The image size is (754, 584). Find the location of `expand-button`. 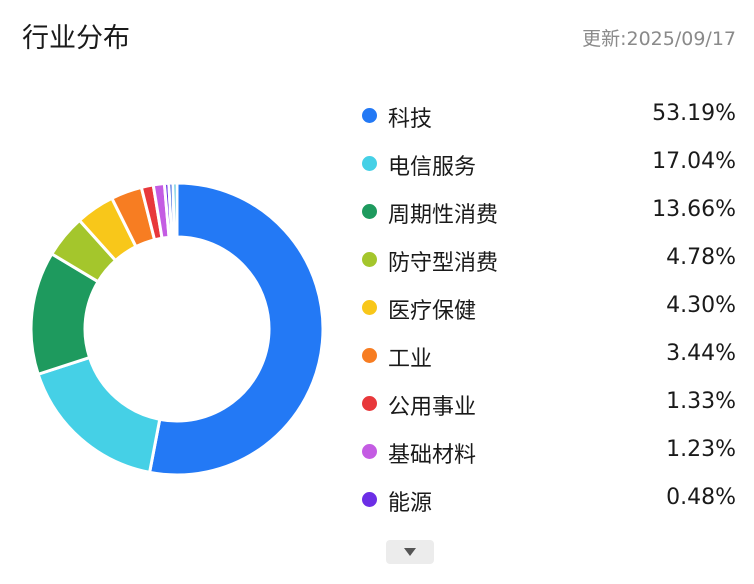

expand-button is located at coordinates (410, 552).